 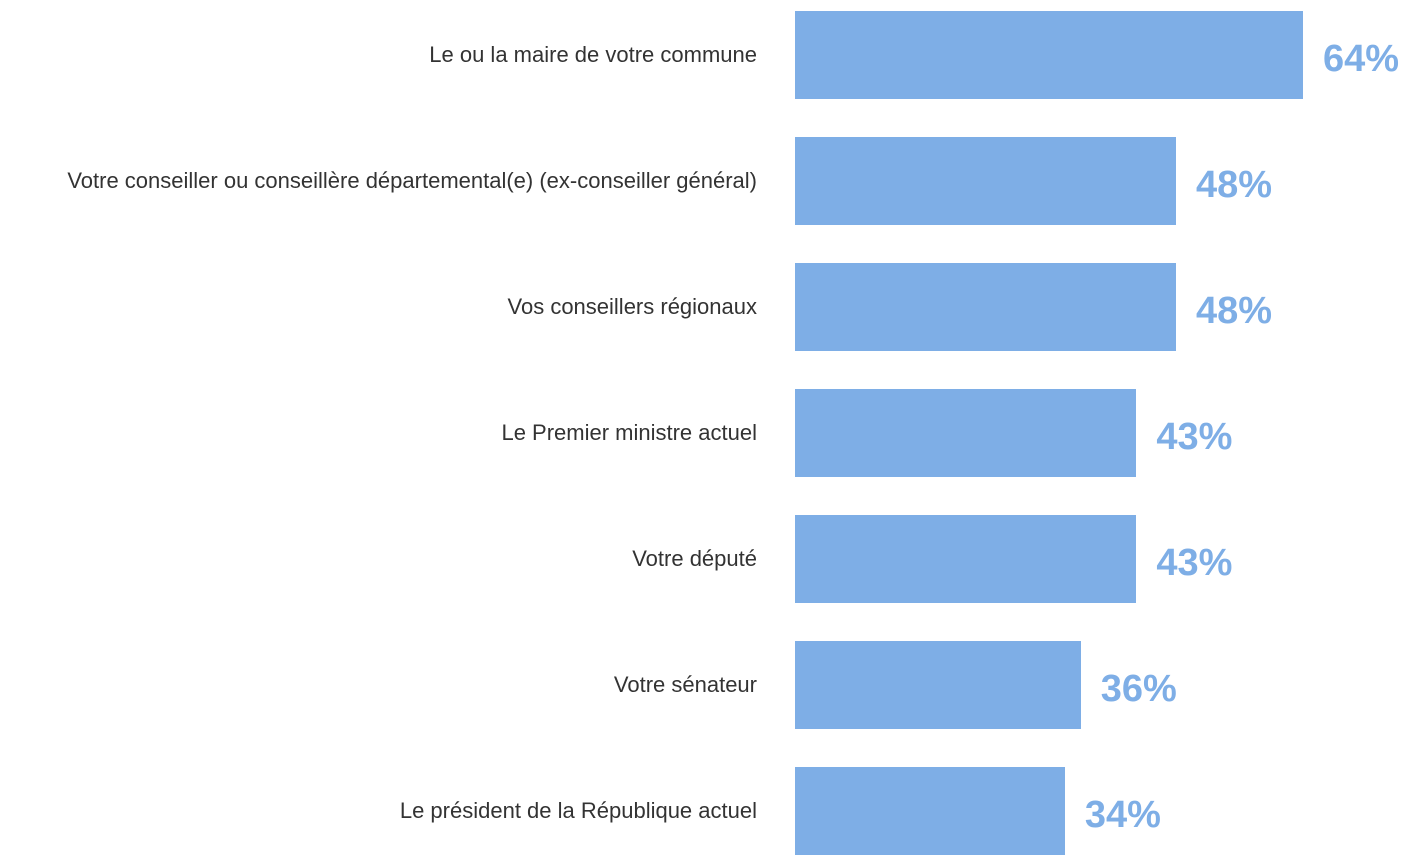 I want to click on category-label: Le président de la République actuel, so click(x=578, y=810).